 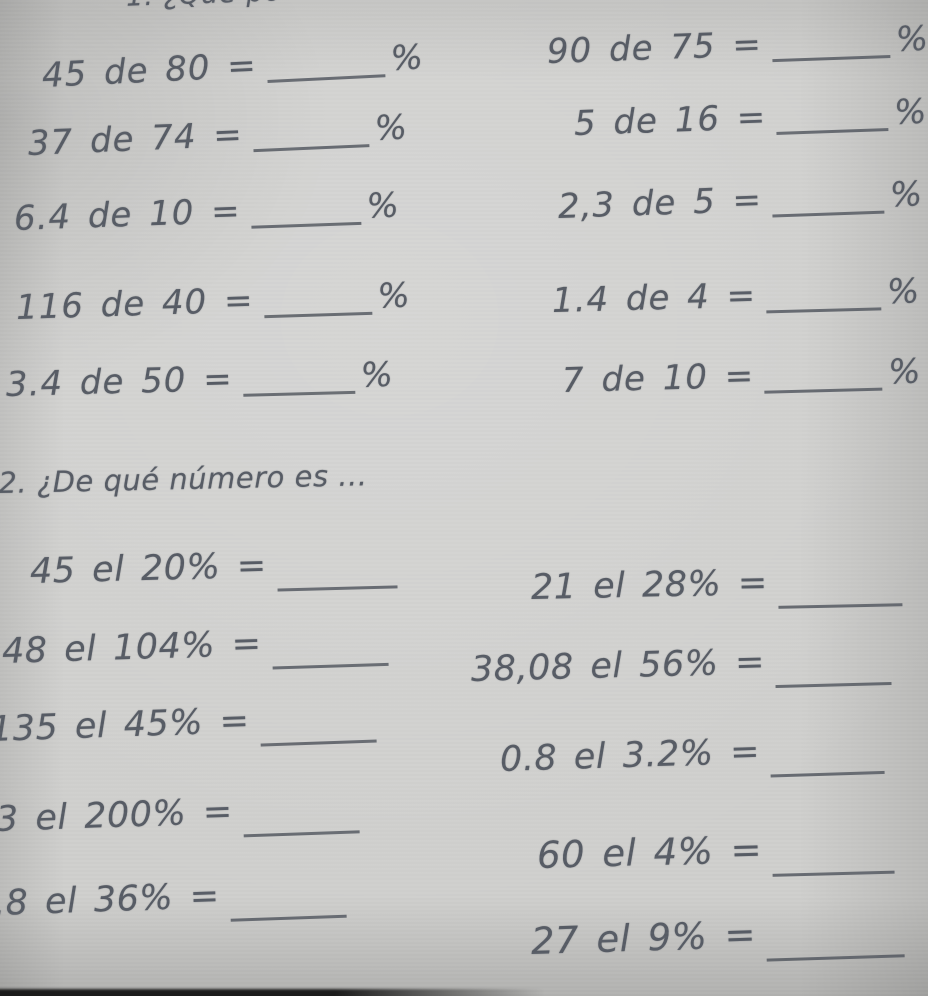 What do you see at coordinates (654, 48) in the screenshot?
I see `problem-text: 90 de 75 =` at bounding box center [654, 48].